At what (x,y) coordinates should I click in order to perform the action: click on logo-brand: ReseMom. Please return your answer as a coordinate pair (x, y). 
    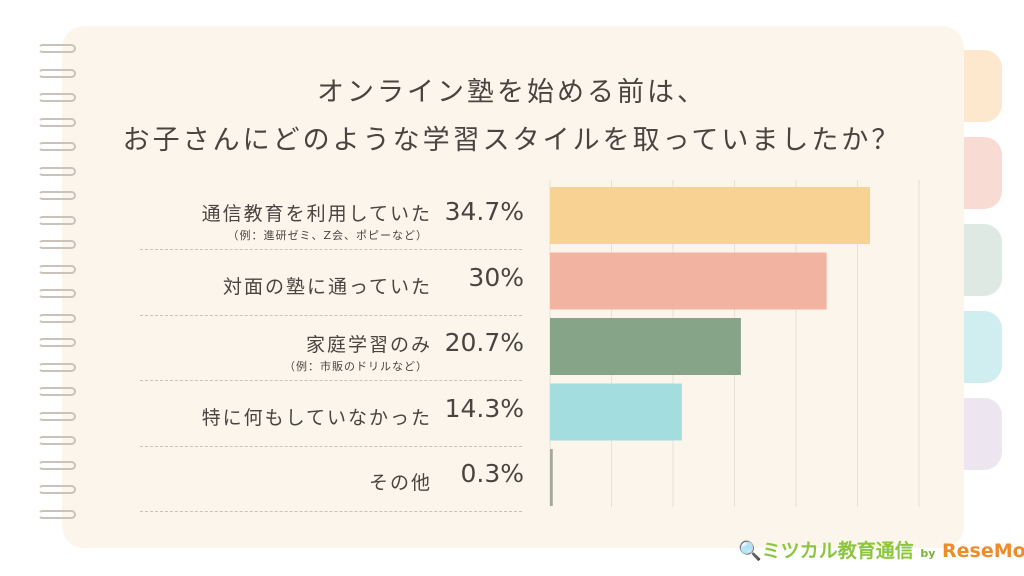
    Looking at the image, I should click on (983, 551).